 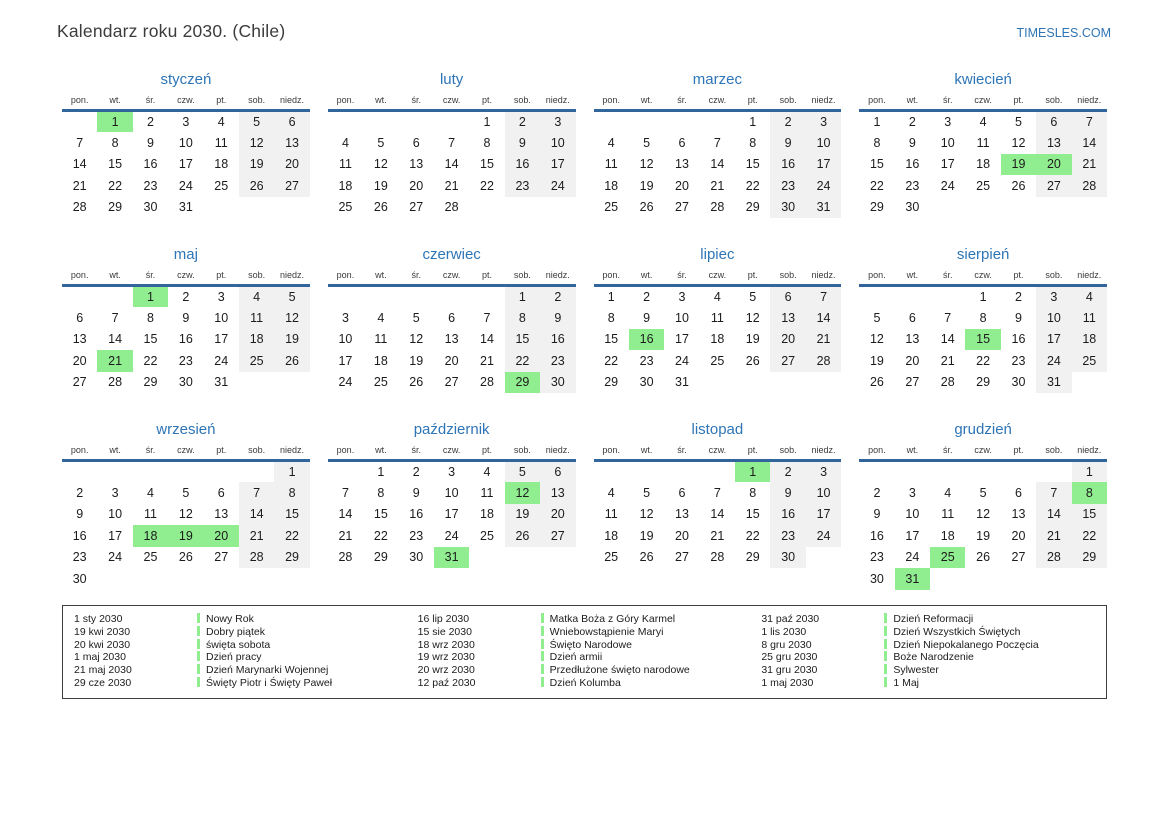 What do you see at coordinates (1054, 339) in the screenshot?
I see `day-cell: 17` at bounding box center [1054, 339].